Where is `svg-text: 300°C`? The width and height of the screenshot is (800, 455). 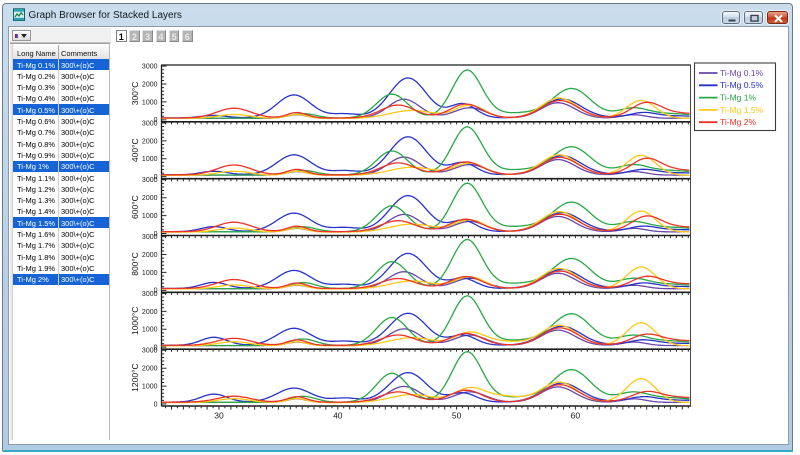
svg-text: 300°C is located at coordinates (135, 94).